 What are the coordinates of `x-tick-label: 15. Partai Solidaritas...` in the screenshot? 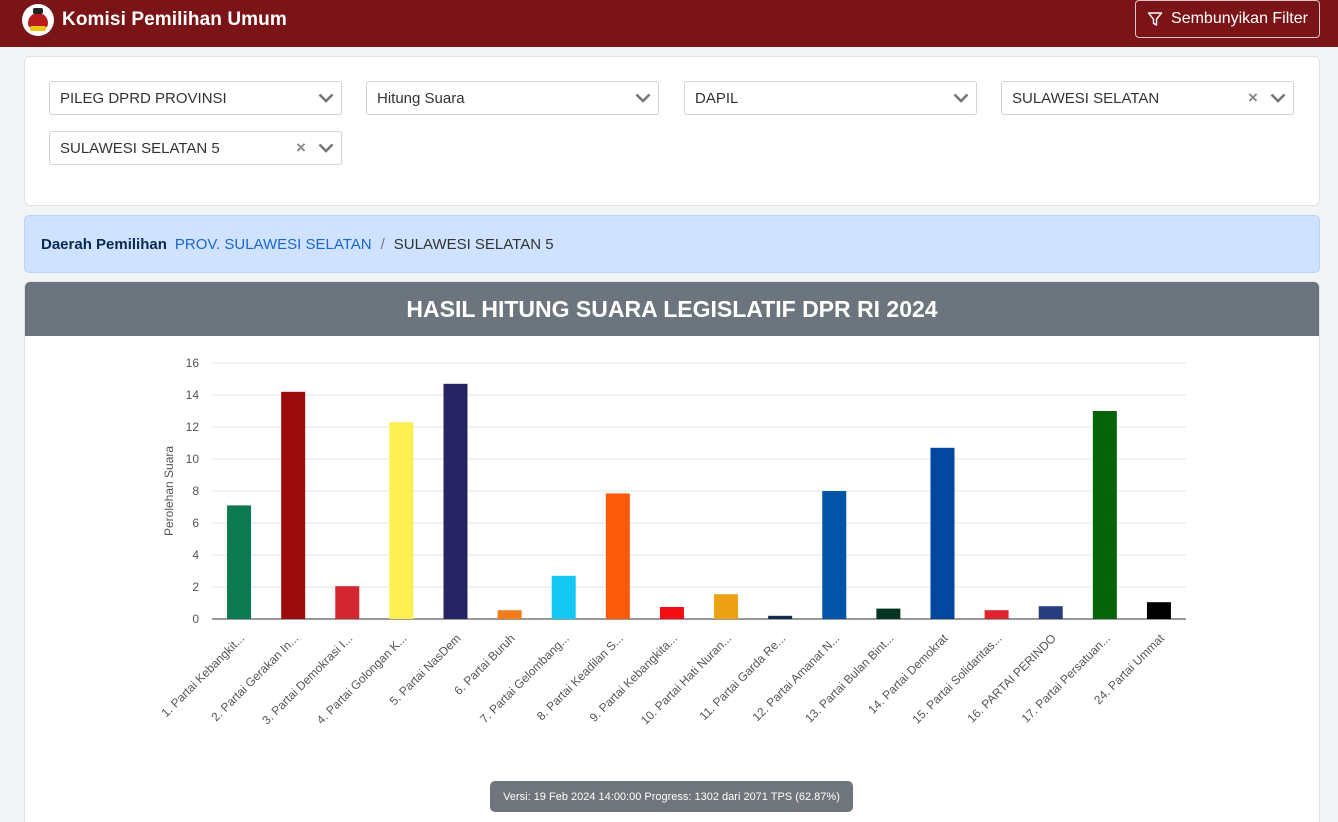 It's located at (956, 678).